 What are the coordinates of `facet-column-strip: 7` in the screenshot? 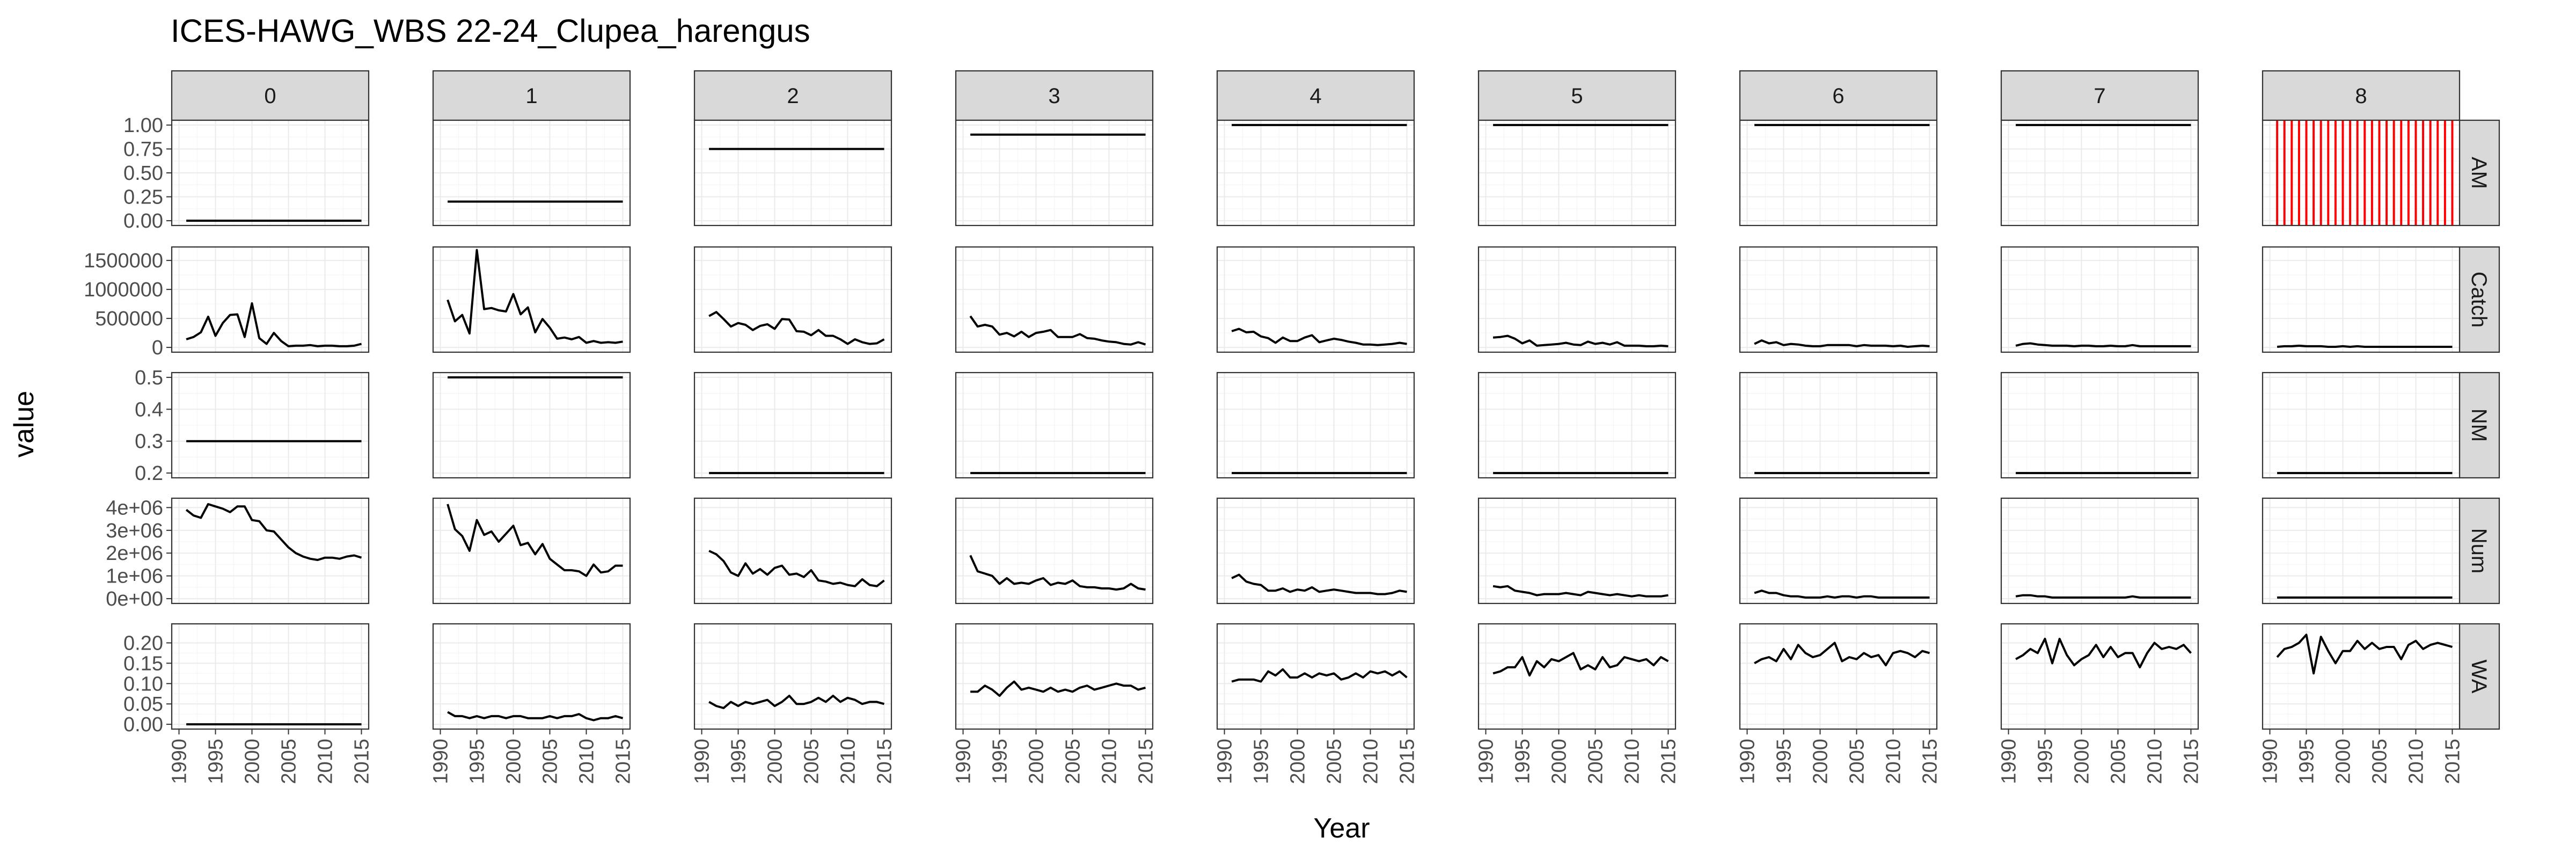 It's located at (2099, 95).